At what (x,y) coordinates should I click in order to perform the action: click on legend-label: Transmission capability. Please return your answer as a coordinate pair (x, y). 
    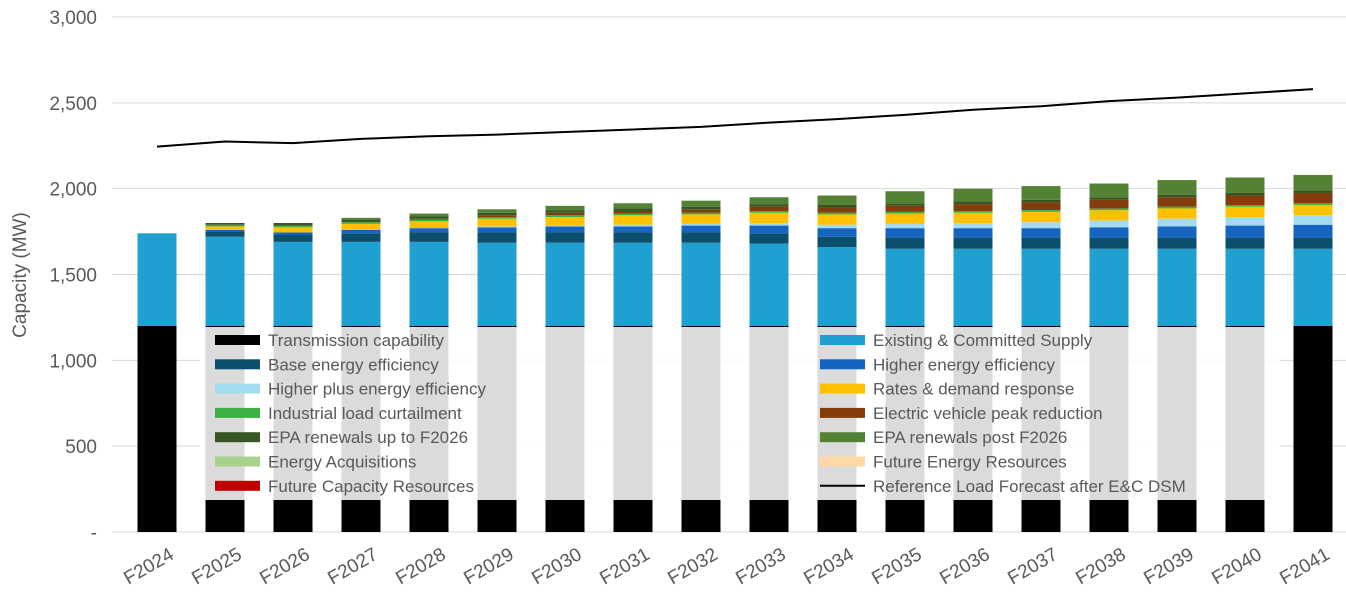
    Looking at the image, I should click on (356, 340).